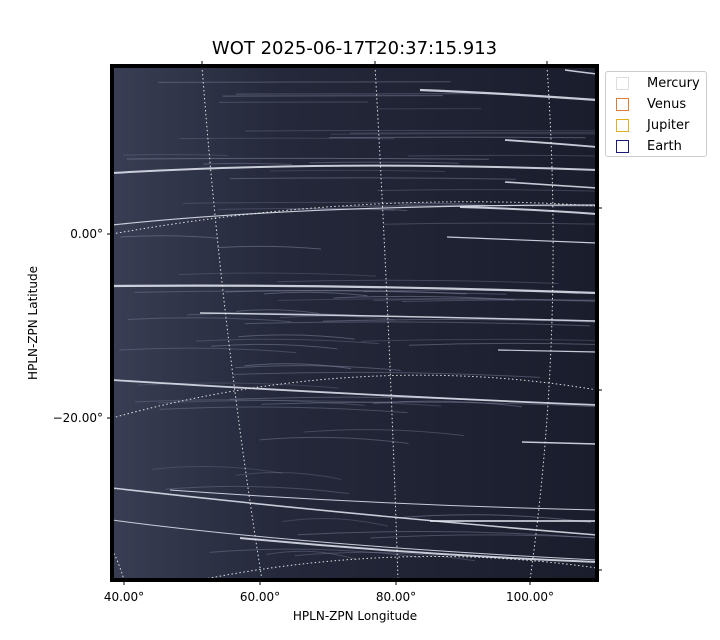  Describe the element at coordinates (396, 597) in the screenshot. I see `x-tick-label: 80.00°` at that location.